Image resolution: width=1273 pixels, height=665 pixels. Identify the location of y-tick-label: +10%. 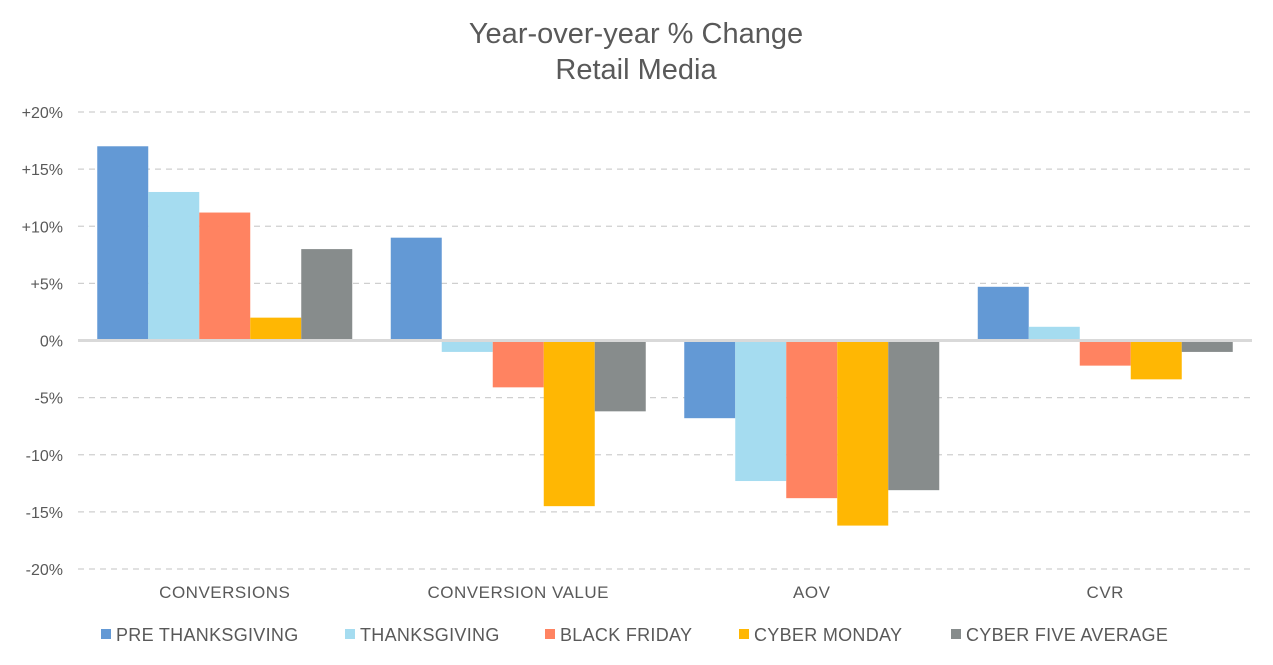
(42, 227).